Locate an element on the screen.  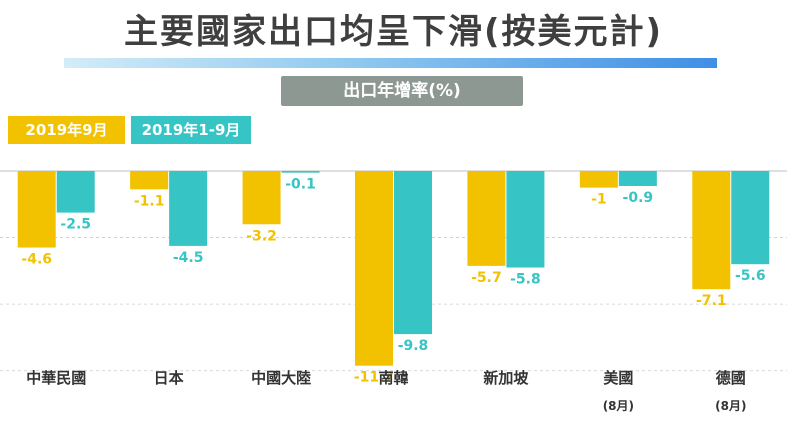
chart-subtitle-badge: 出口年增率(%) is located at coordinates (402, 91).